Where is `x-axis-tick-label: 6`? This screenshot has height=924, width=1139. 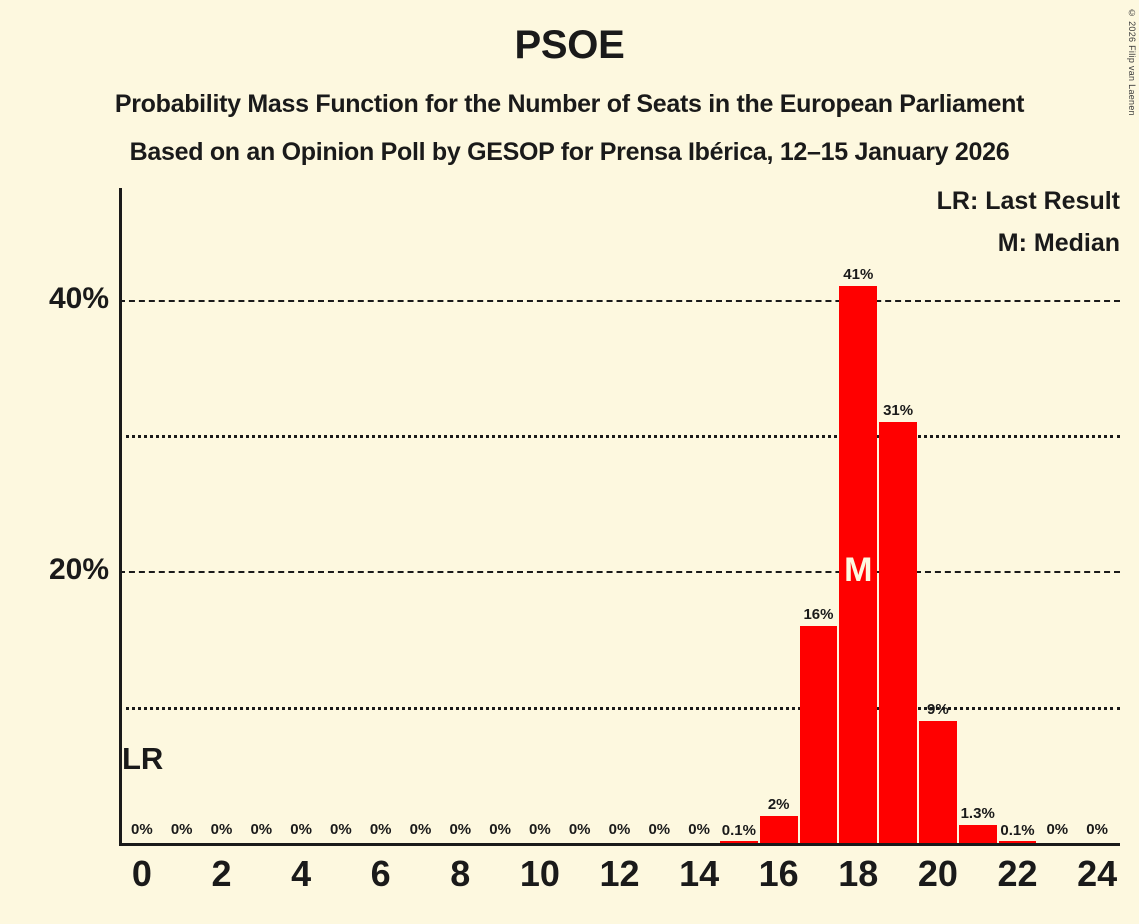
x-axis-tick-label: 6 is located at coordinates (380, 873).